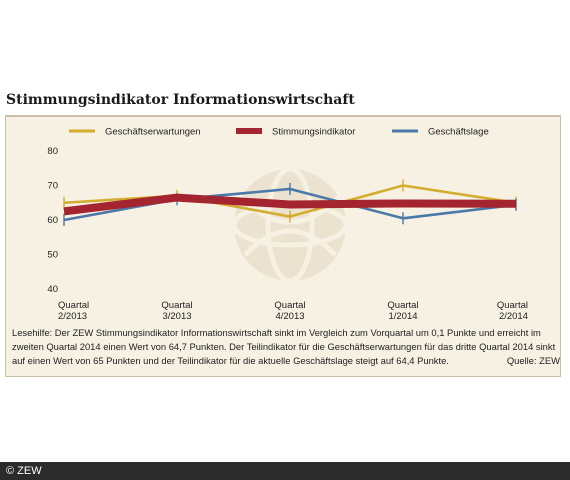 The width and height of the screenshot is (570, 480). I want to click on x-tick-label: Quartal 3/2013, so click(176, 311).